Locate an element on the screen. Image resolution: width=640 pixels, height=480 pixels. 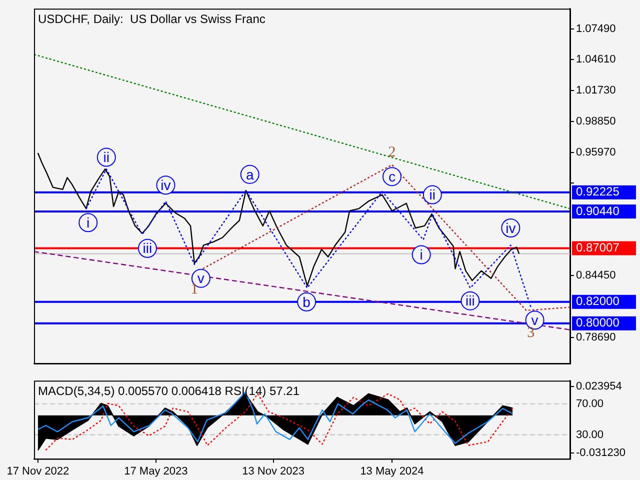
chart-title: MACD(5,34,5) 0.005570 0.006418 RSI(14) 57.21 is located at coordinates (169, 391).